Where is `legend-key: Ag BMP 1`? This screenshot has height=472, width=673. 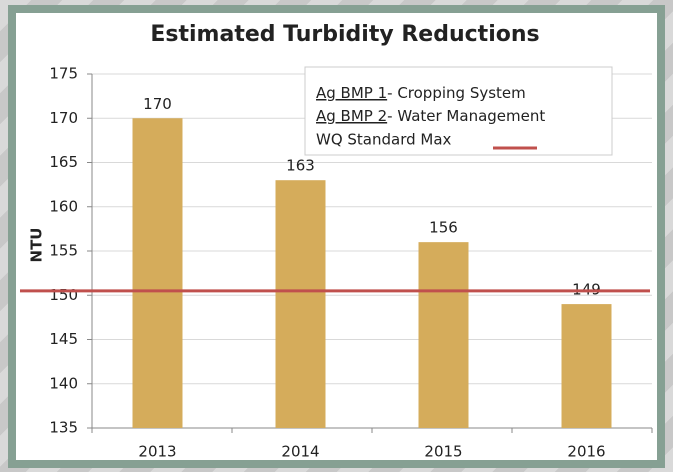
legend-key: Ag BMP 1 is located at coordinates (351, 93).